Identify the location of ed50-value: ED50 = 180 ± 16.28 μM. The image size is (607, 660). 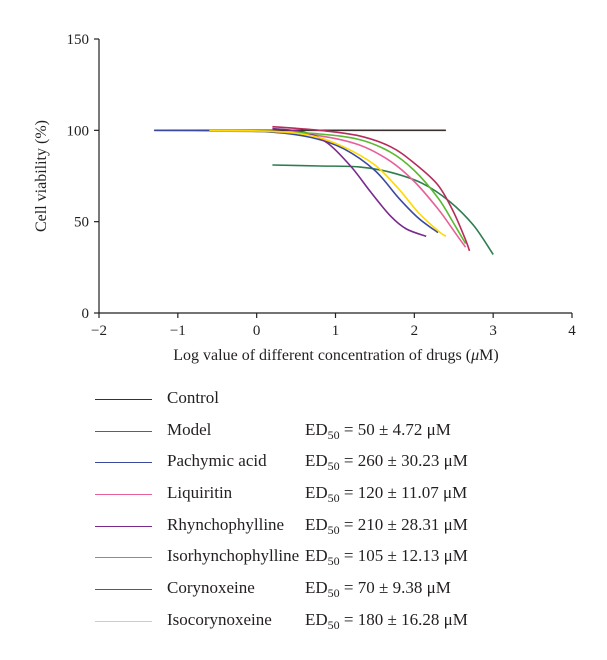
(386, 620).